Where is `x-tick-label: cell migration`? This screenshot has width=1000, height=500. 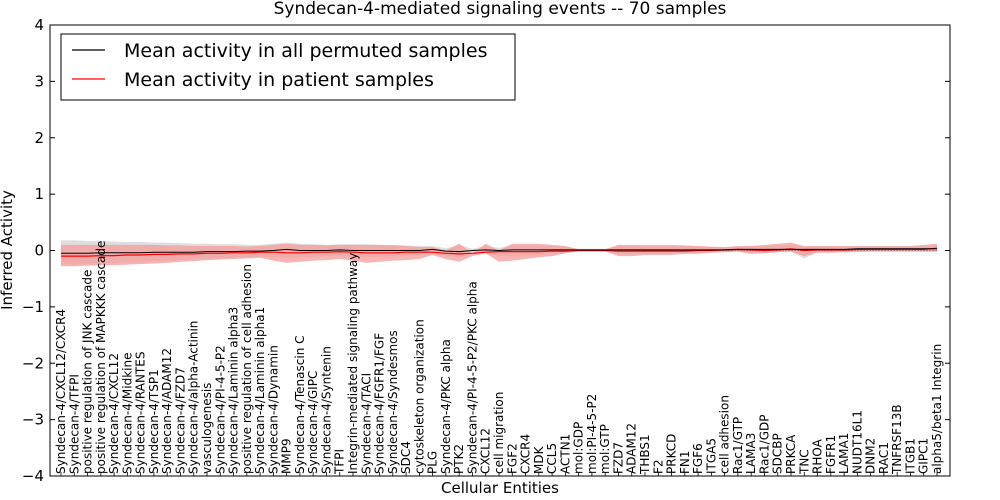 x-tick-label: cell migration is located at coordinates (499, 433).